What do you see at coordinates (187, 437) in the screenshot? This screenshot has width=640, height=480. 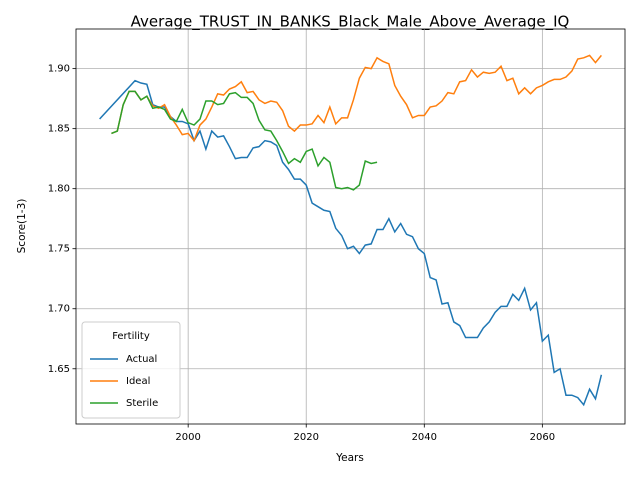 I see `x-tick-label: 2000` at bounding box center [187, 437].